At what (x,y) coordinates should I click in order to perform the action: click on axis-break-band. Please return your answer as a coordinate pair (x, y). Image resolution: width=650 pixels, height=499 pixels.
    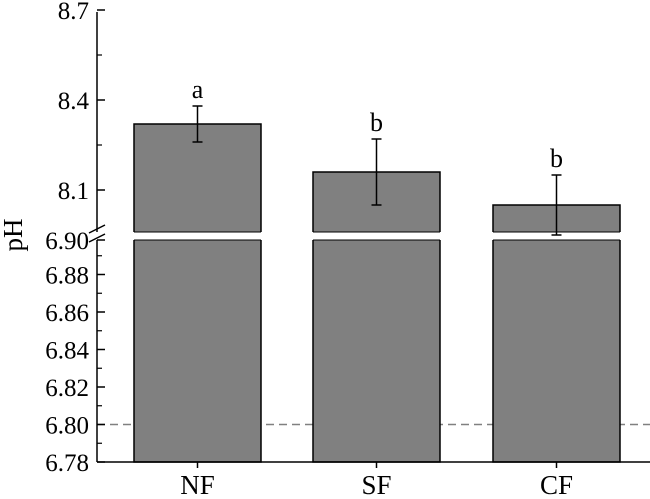
    Looking at the image, I should click on (372, 236).